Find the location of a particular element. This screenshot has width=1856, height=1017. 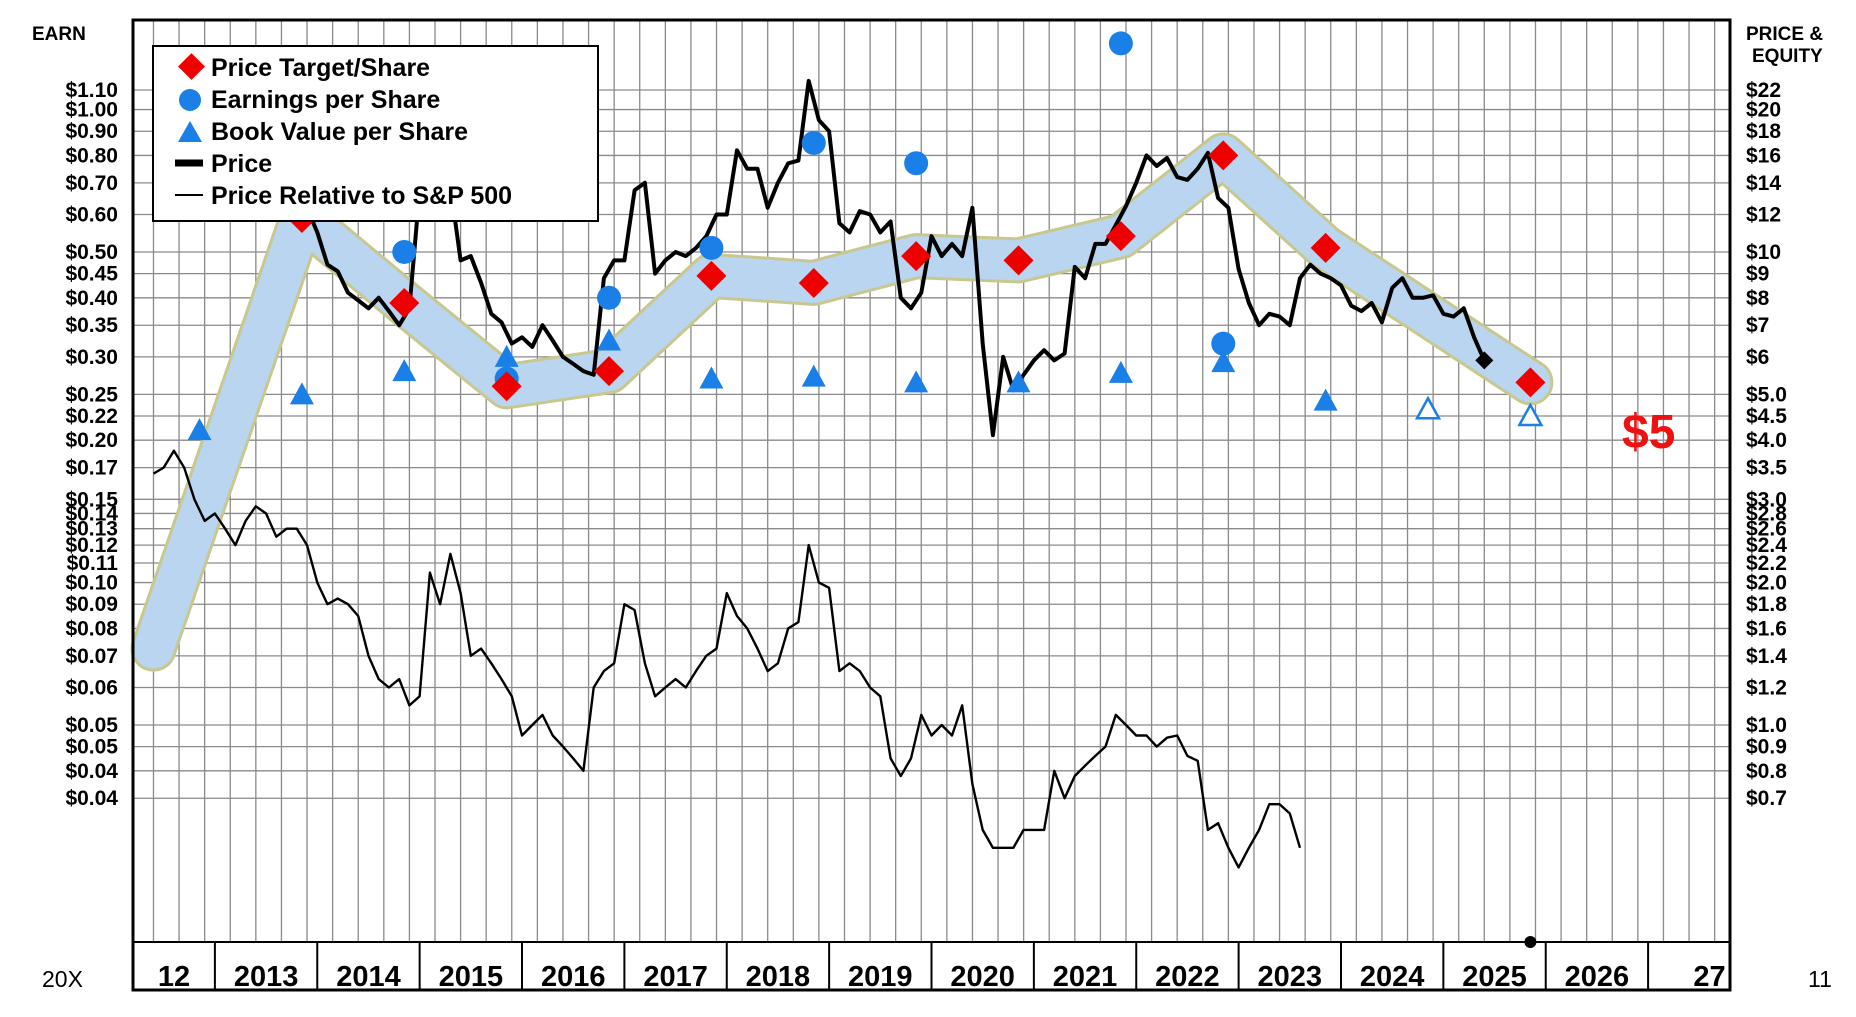

legend-label-bvps: Book Value per Share is located at coordinates (339, 132).